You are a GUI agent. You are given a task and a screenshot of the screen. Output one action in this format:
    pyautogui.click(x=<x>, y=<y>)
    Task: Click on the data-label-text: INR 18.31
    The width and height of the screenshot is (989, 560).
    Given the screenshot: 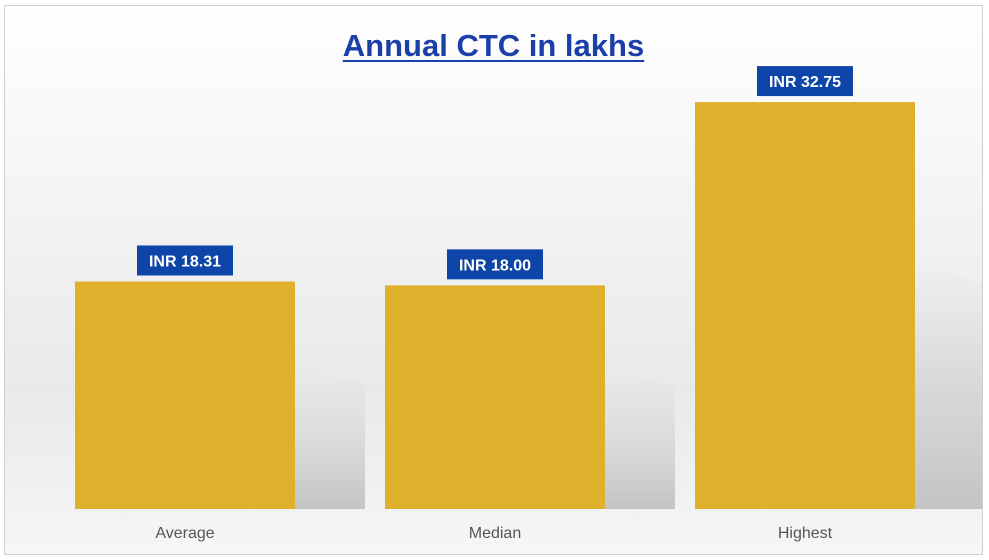 What is the action you would take?
    pyautogui.click(x=185, y=261)
    